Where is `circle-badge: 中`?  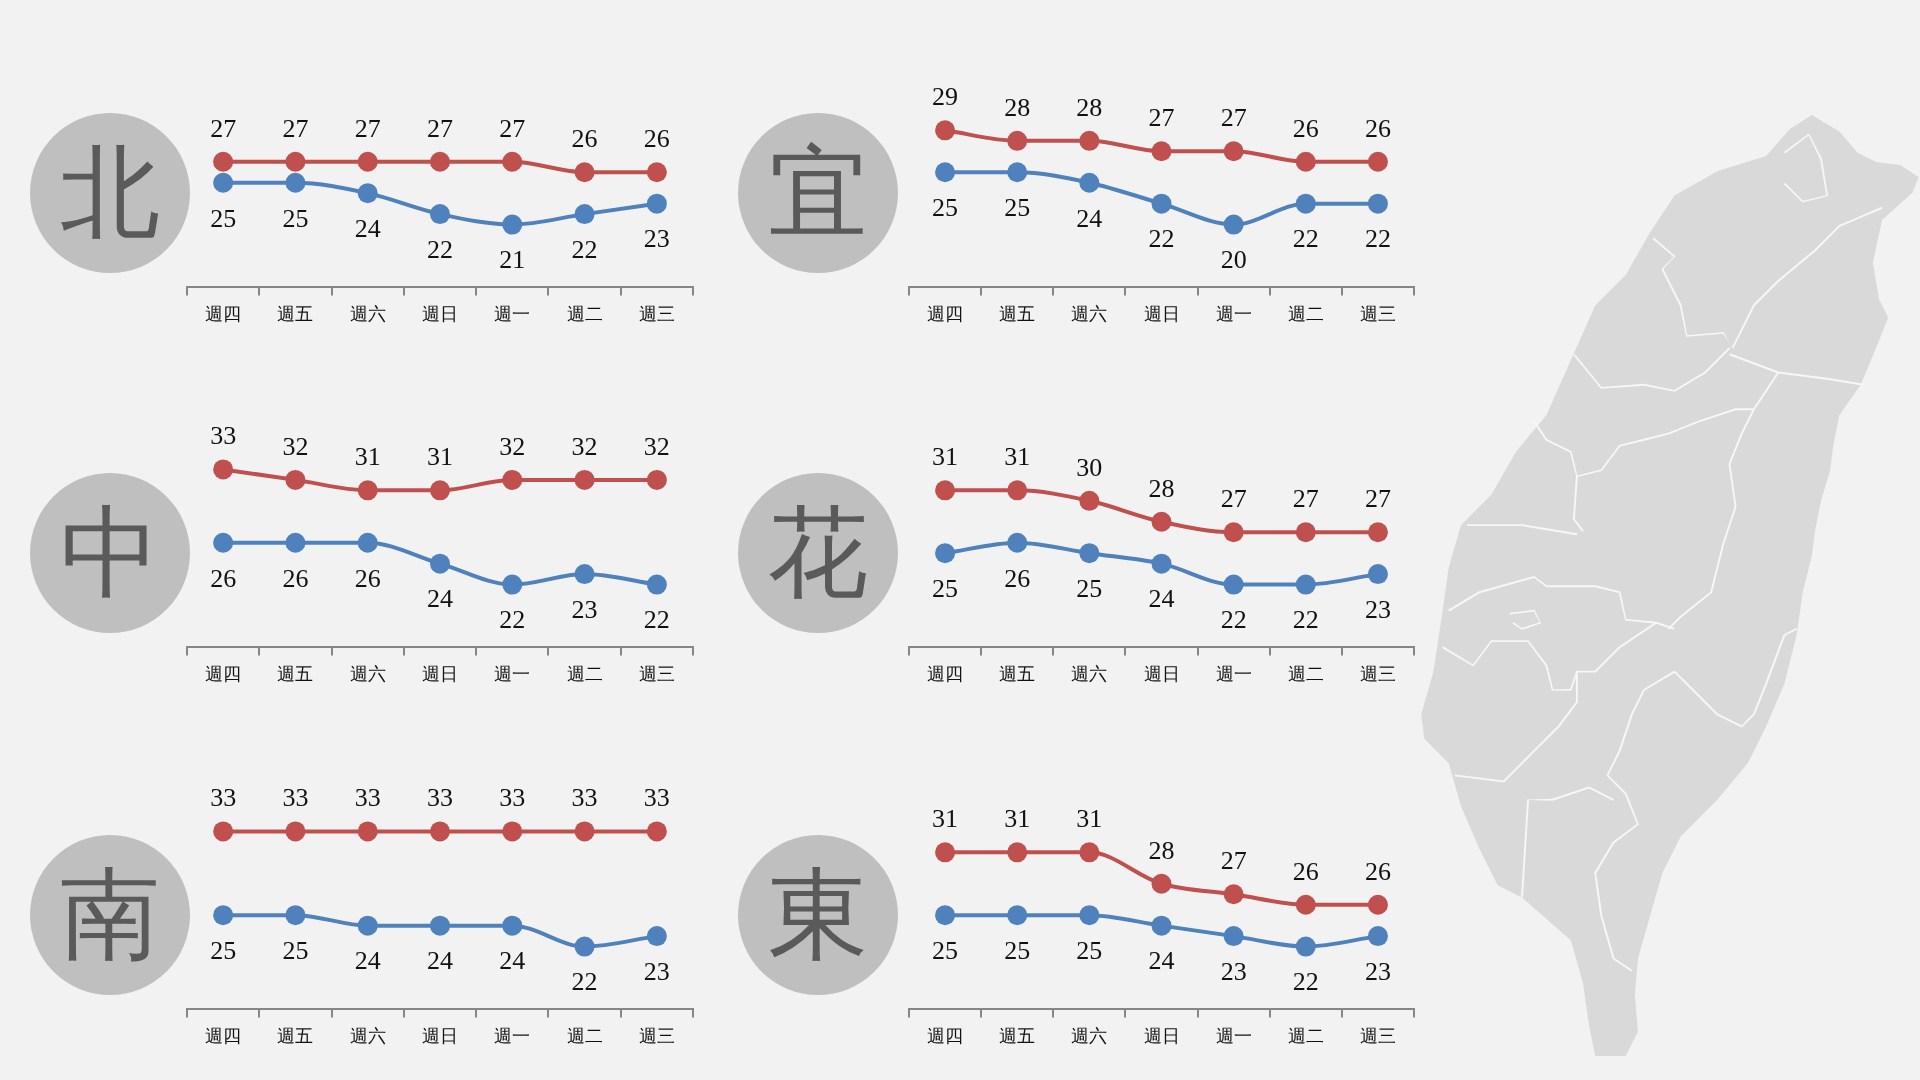
circle-badge: 中 is located at coordinates (110, 553).